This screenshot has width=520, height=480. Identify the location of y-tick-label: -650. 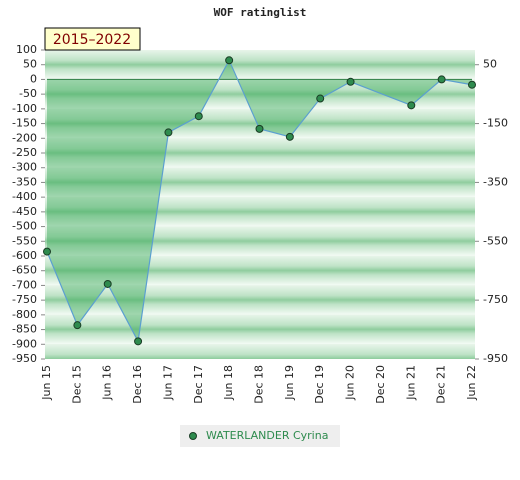
(24, 270).